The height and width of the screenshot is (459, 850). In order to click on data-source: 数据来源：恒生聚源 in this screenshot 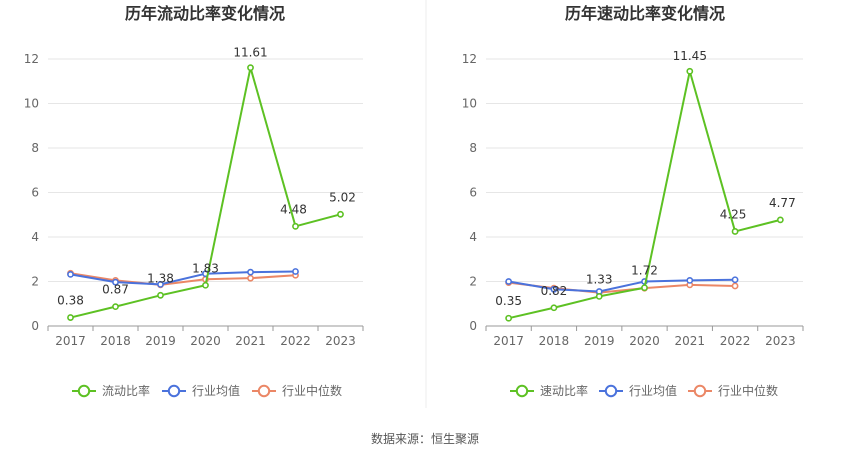, I will do `click(425, 438)`.